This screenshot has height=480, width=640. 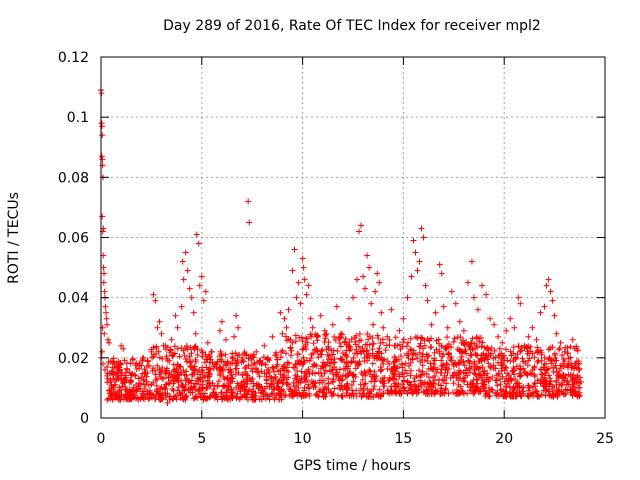 What do you see at coordinates (201, 439) in the screenshot?
I see `x-tick-label: 5` at bounding box center [201, 439].